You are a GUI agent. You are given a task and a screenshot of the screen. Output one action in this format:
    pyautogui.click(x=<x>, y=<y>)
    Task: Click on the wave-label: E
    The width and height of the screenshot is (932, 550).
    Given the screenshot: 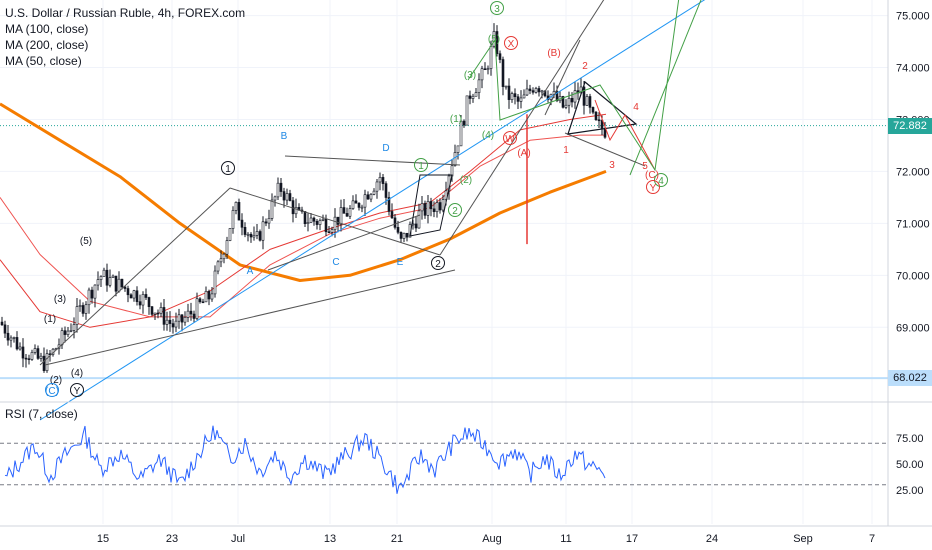 What is the action you would take?
    pyautogui.click(x=400, y=262)
    